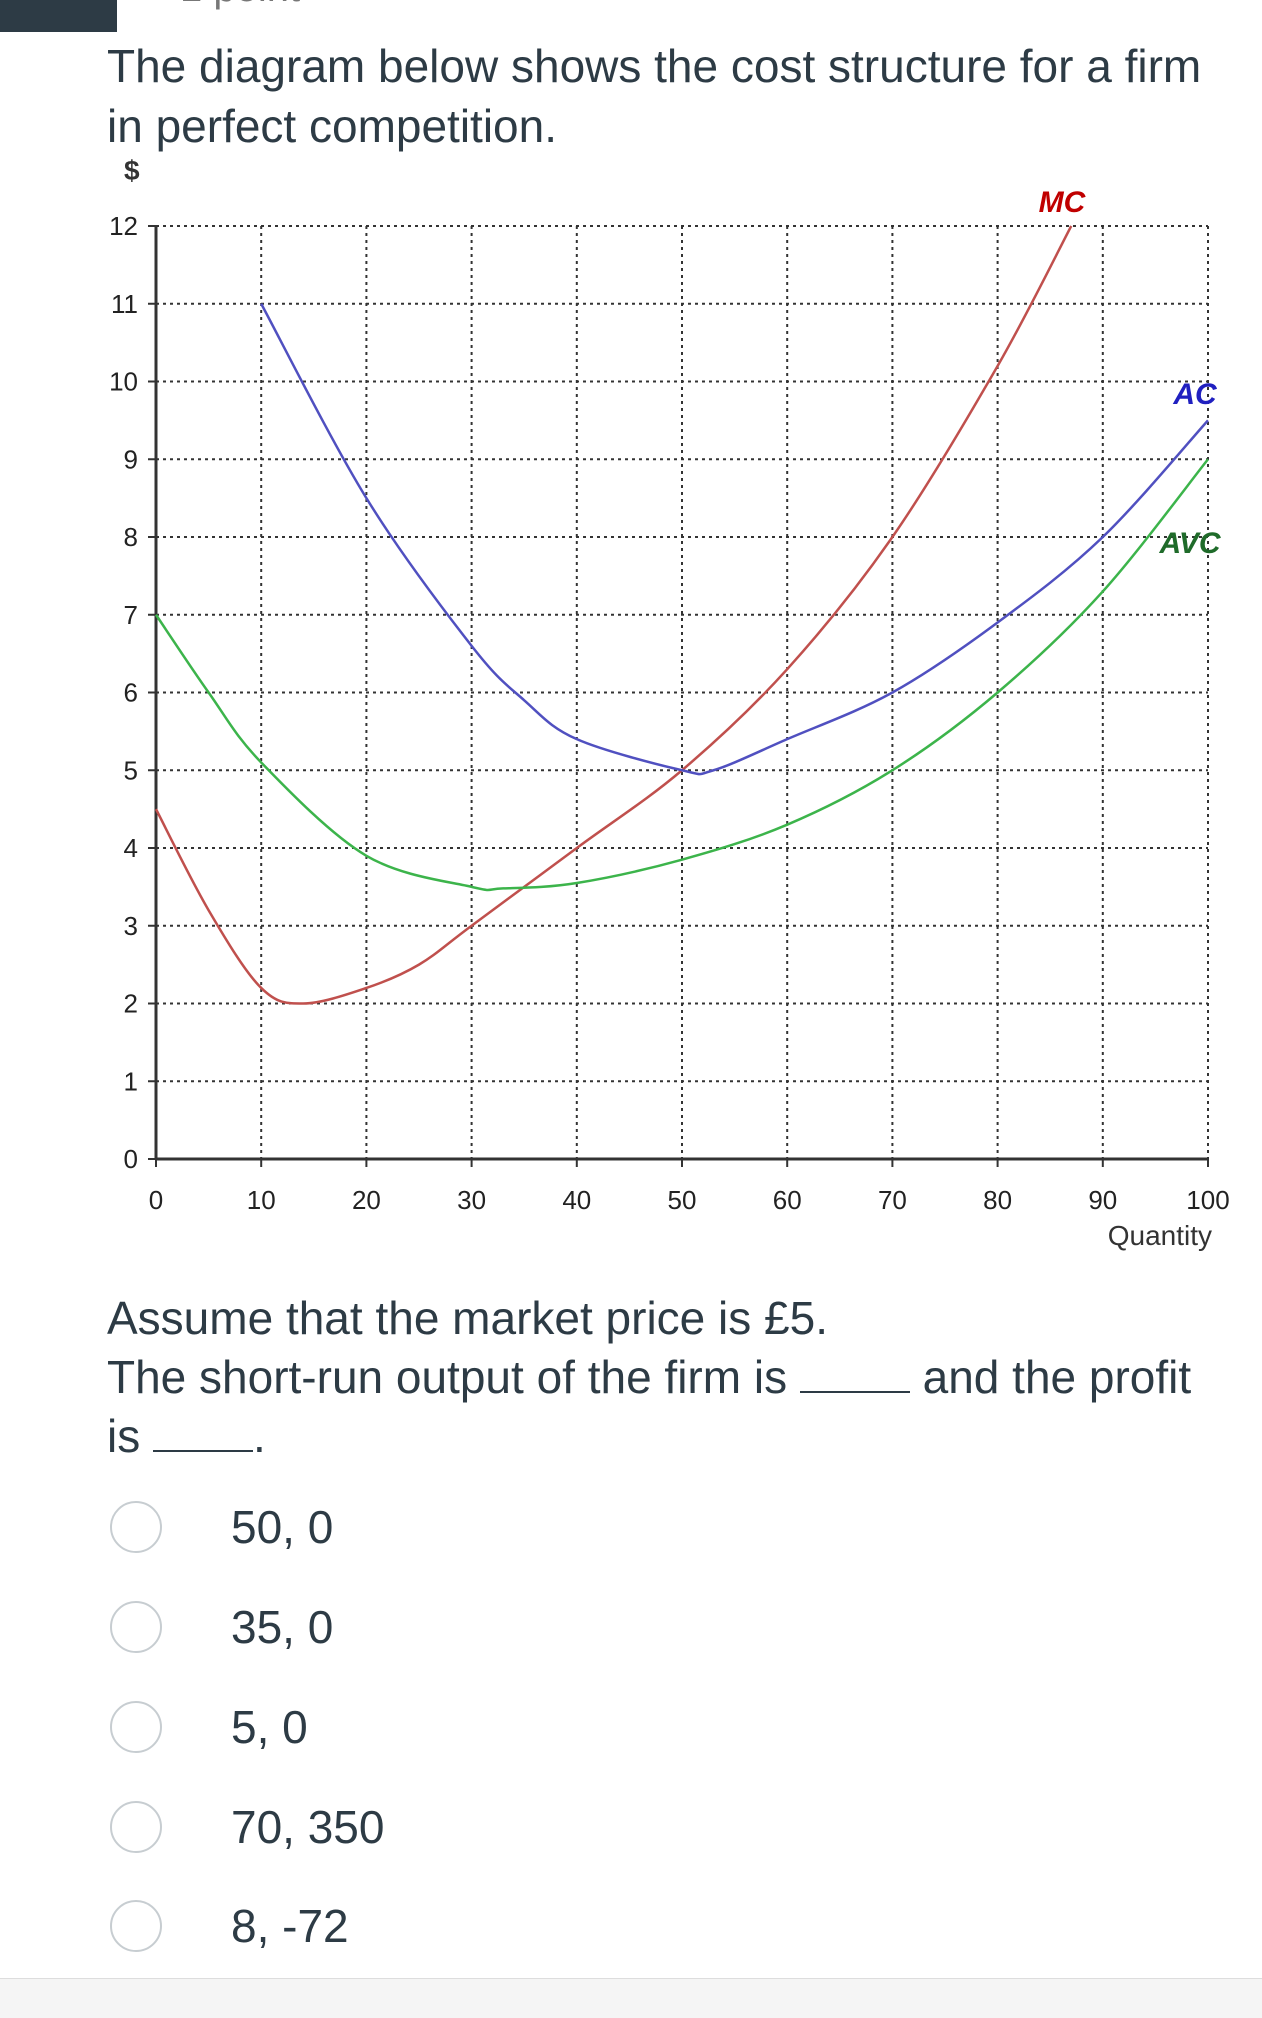 The image size is (1262, 2018). What do you see at coordinates (892, 1200) in the screenshot?
I see `x-tick-label: 70` at bounding box center [892, 1200].